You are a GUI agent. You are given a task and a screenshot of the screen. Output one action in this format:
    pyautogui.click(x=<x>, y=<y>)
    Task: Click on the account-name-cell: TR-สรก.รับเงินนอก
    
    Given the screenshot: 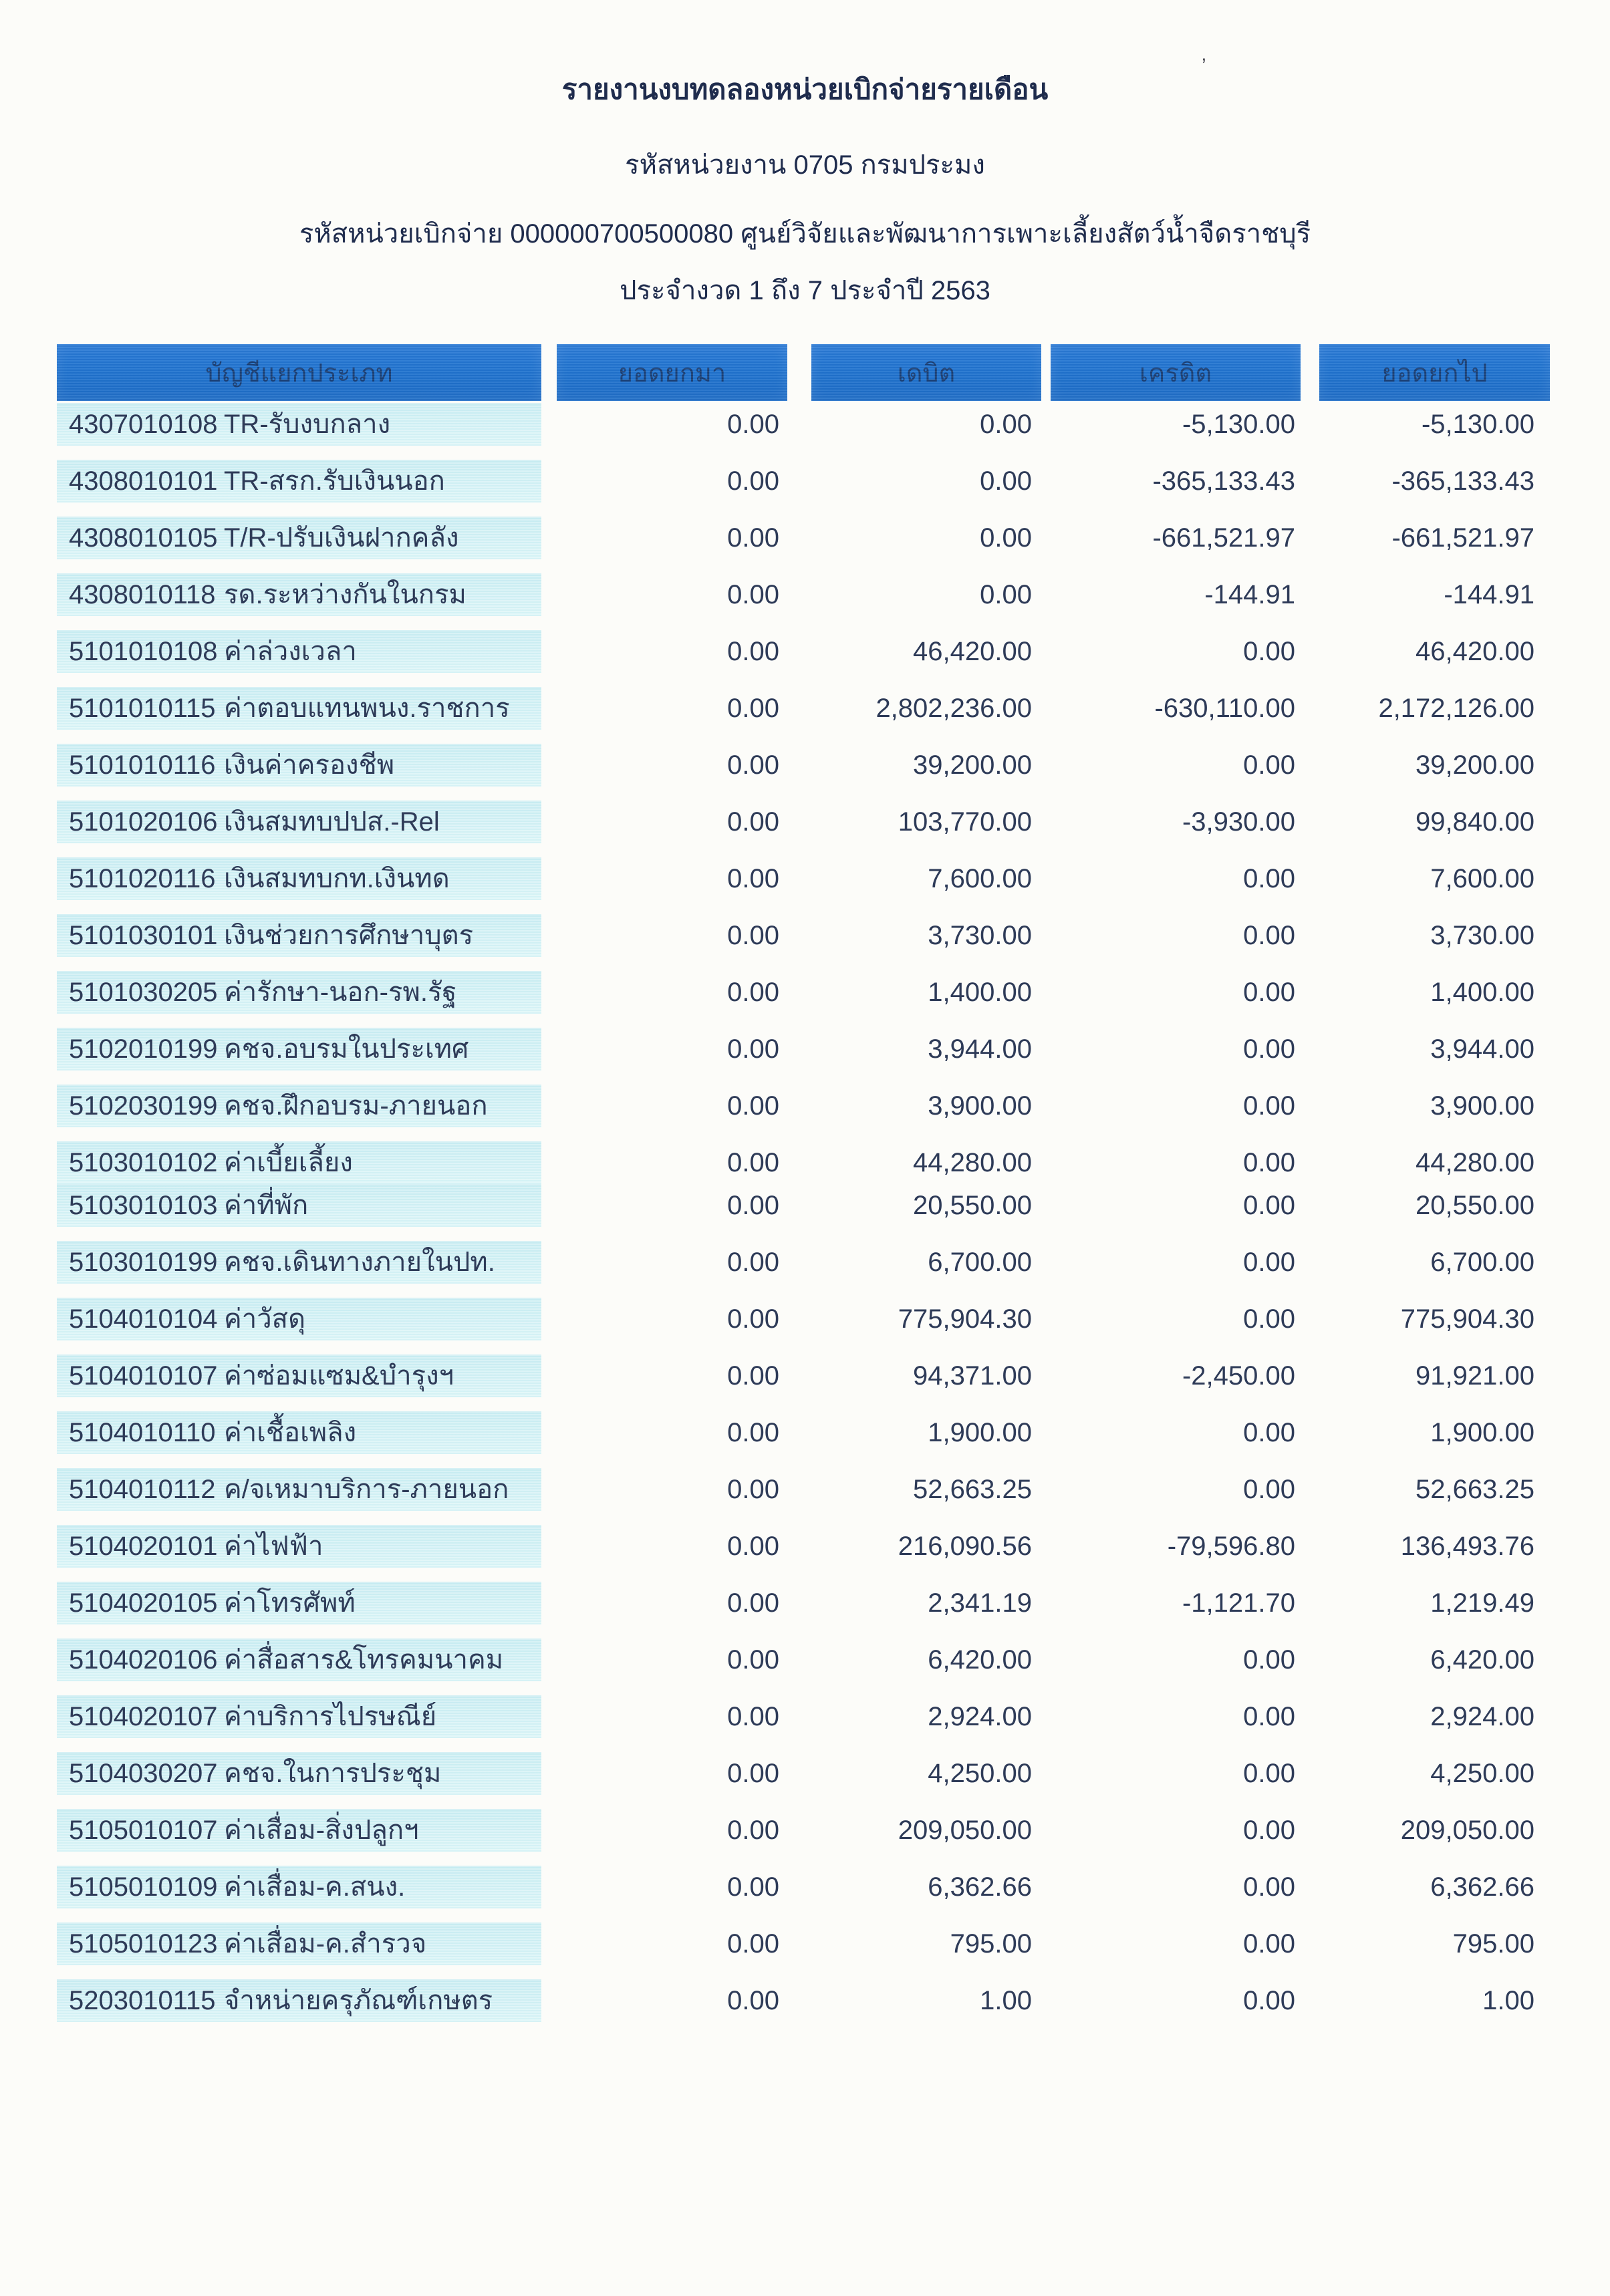 What is the action you would take?
    pyautogui.click(x=334, y=481)
    